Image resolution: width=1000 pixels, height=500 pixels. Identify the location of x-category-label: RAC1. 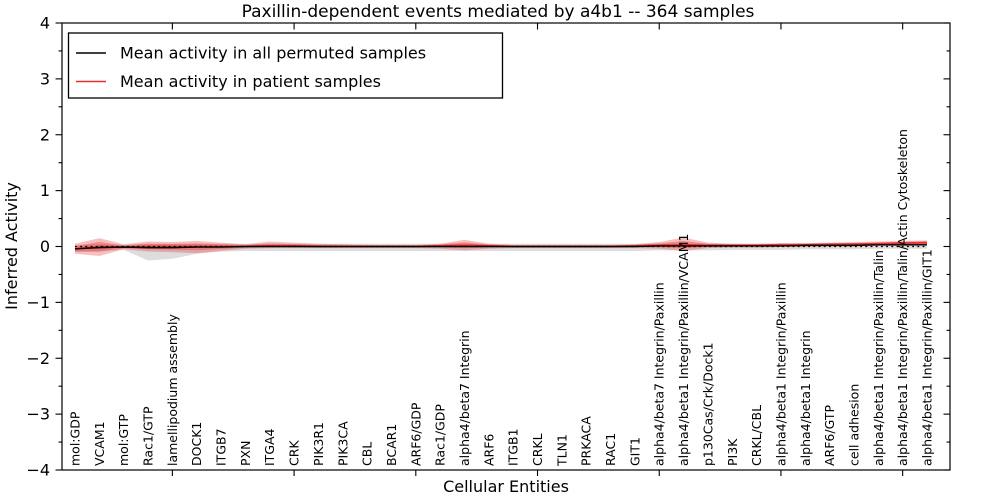
(610, 449).